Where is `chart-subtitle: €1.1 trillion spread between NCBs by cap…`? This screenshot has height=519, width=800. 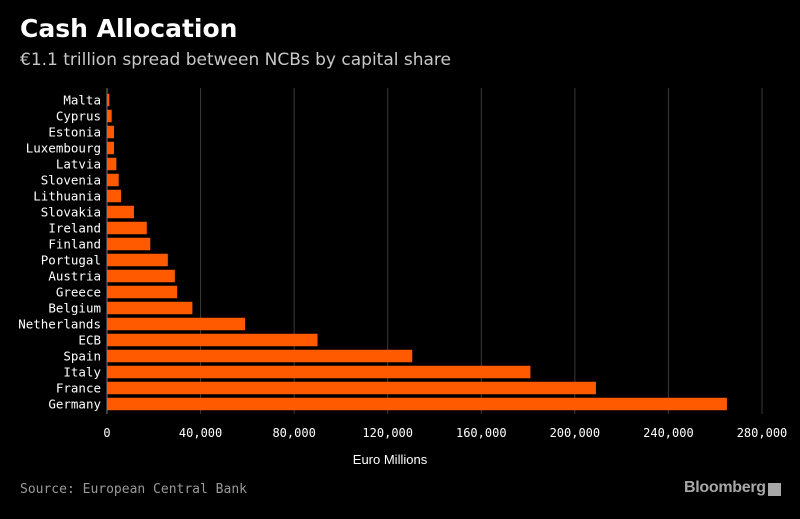 chart-subtitle: €1.1 trillion spread between NCBs by cap… is located at coordinates (236, 60).